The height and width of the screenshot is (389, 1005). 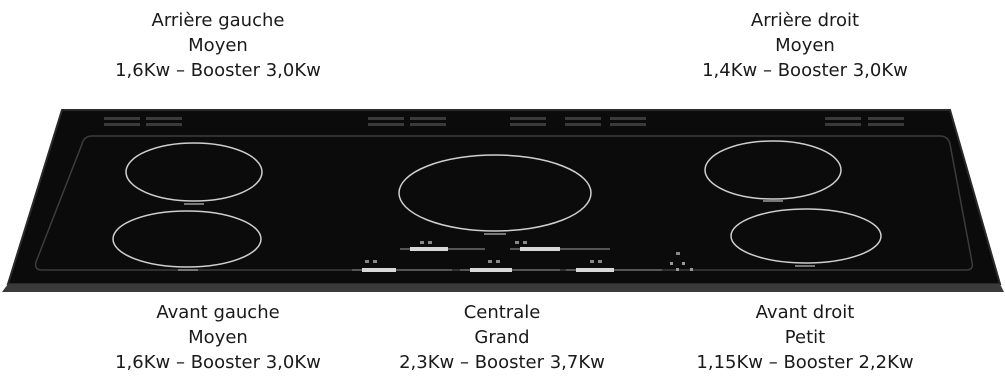 I want to click on rear-right-burner-ring, so click(x=773, y=170).